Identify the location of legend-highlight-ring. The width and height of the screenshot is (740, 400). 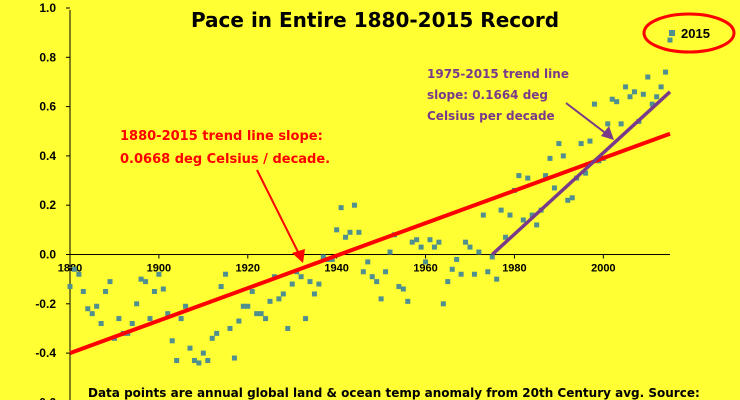
(689, 33).